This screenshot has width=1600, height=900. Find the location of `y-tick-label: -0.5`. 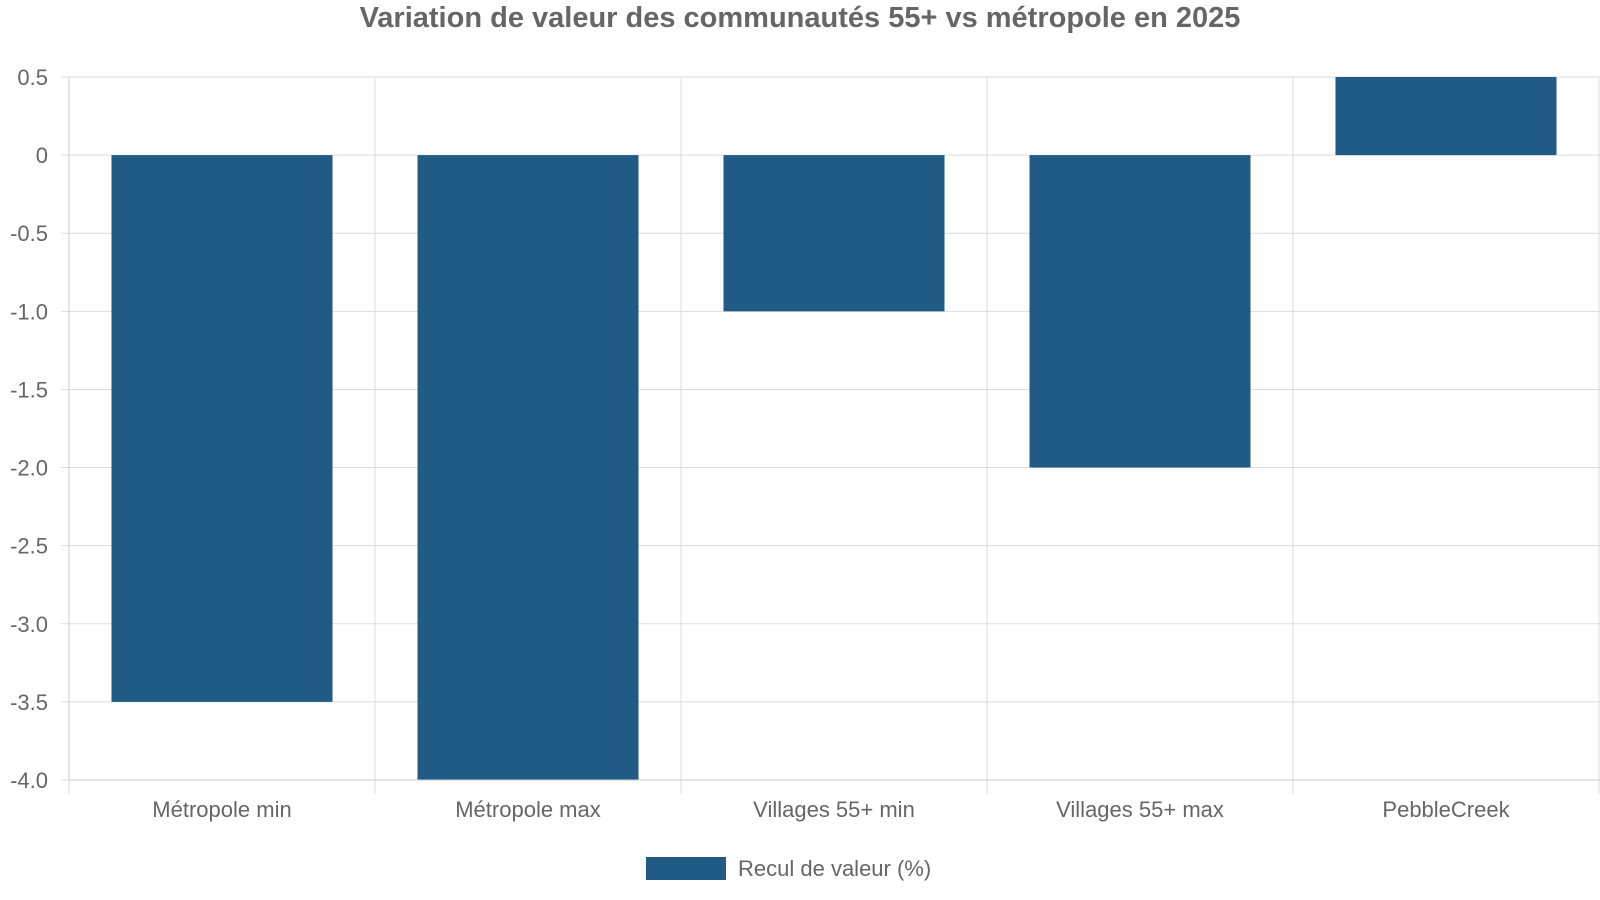

y-tick-label: -0.5 is located at coordinates (29, 233).